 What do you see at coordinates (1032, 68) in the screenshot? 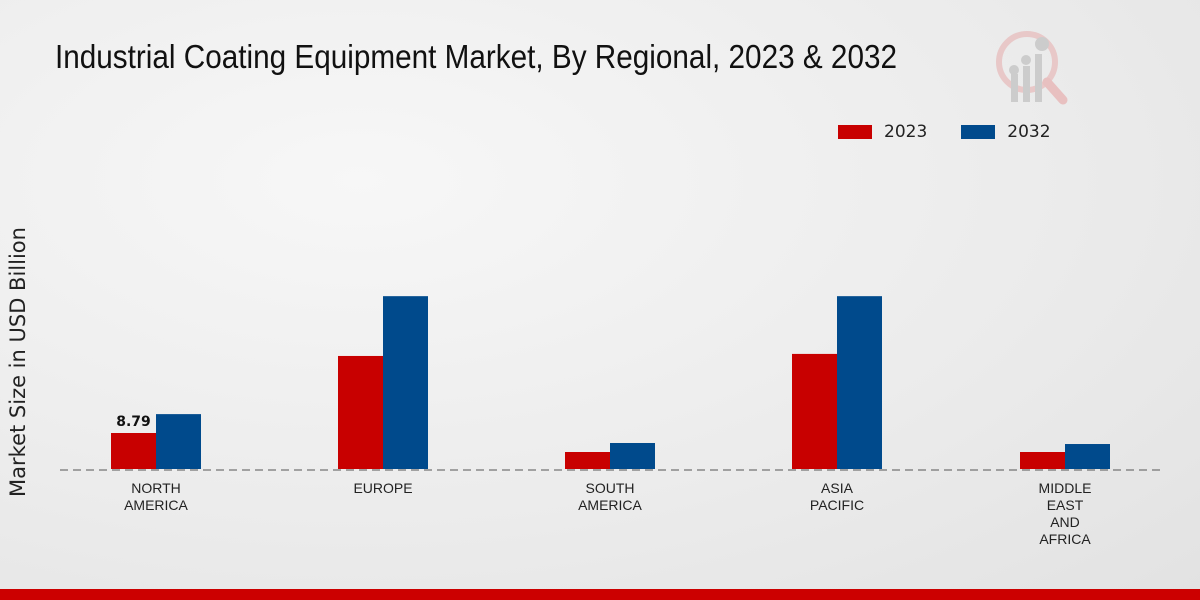
I see `logo-icon` at bounding box center [1032, 68].